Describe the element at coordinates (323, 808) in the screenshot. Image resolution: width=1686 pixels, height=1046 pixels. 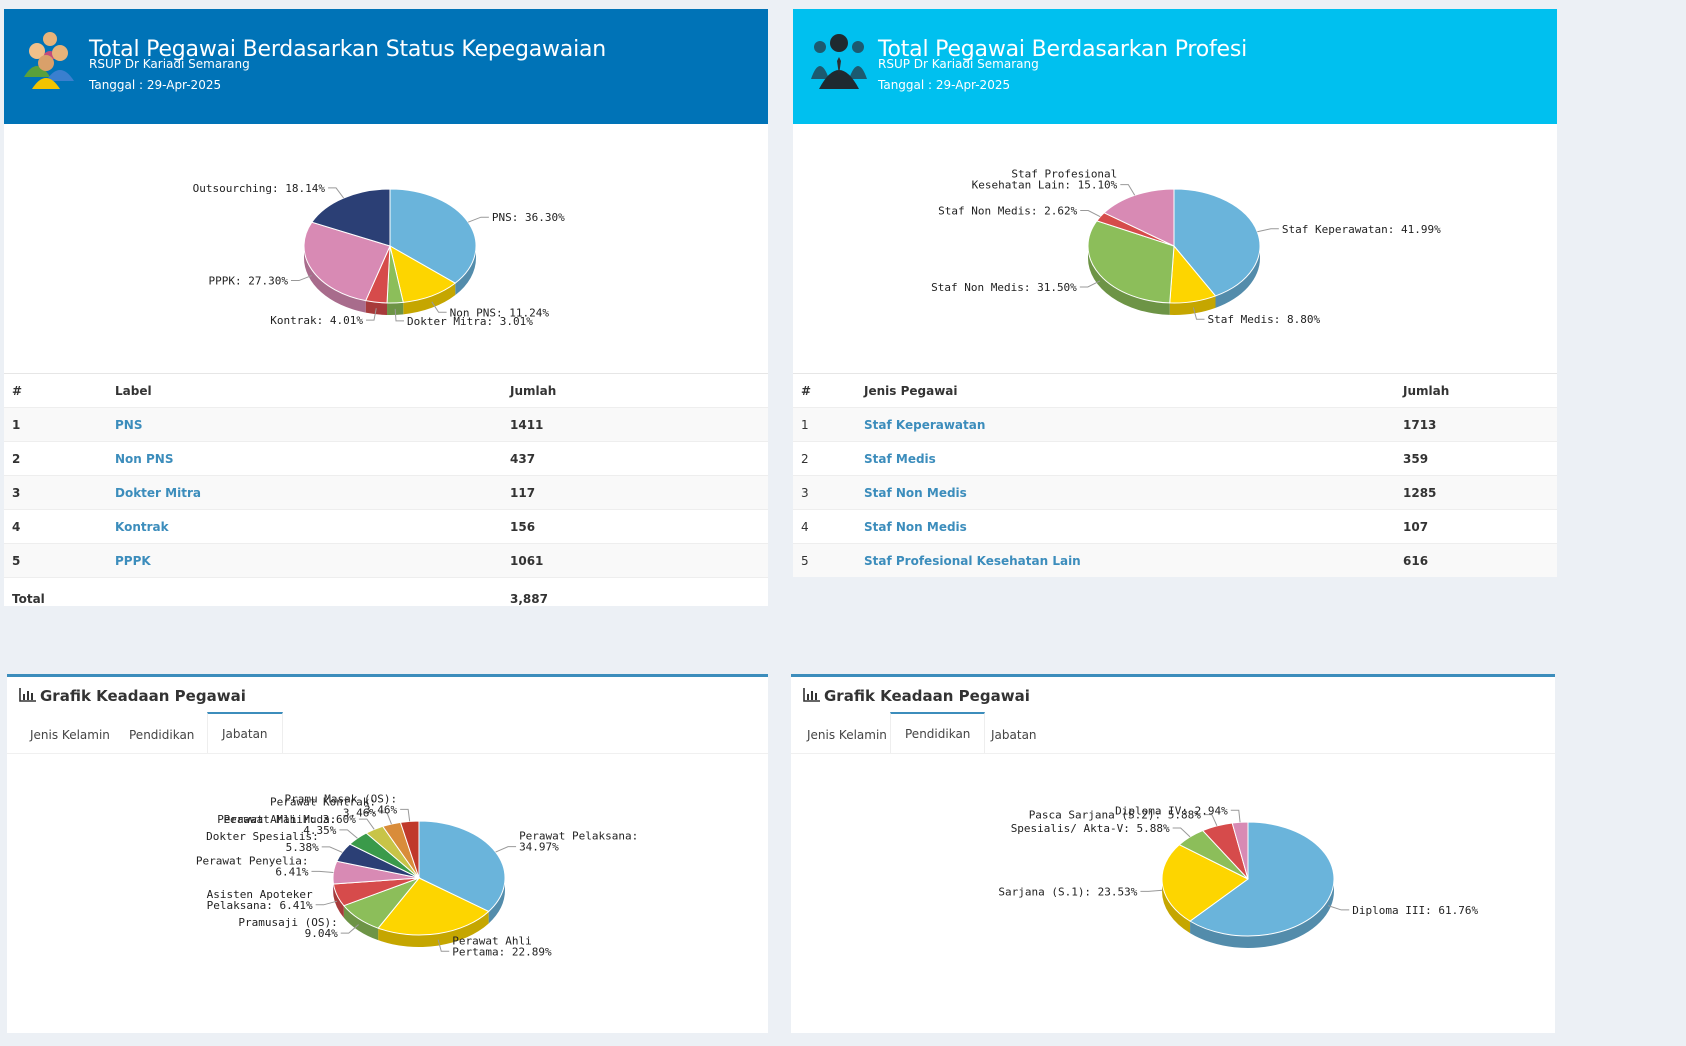
I see `pie-data-label: Perawat Kontrak: 3.46%` at that location.